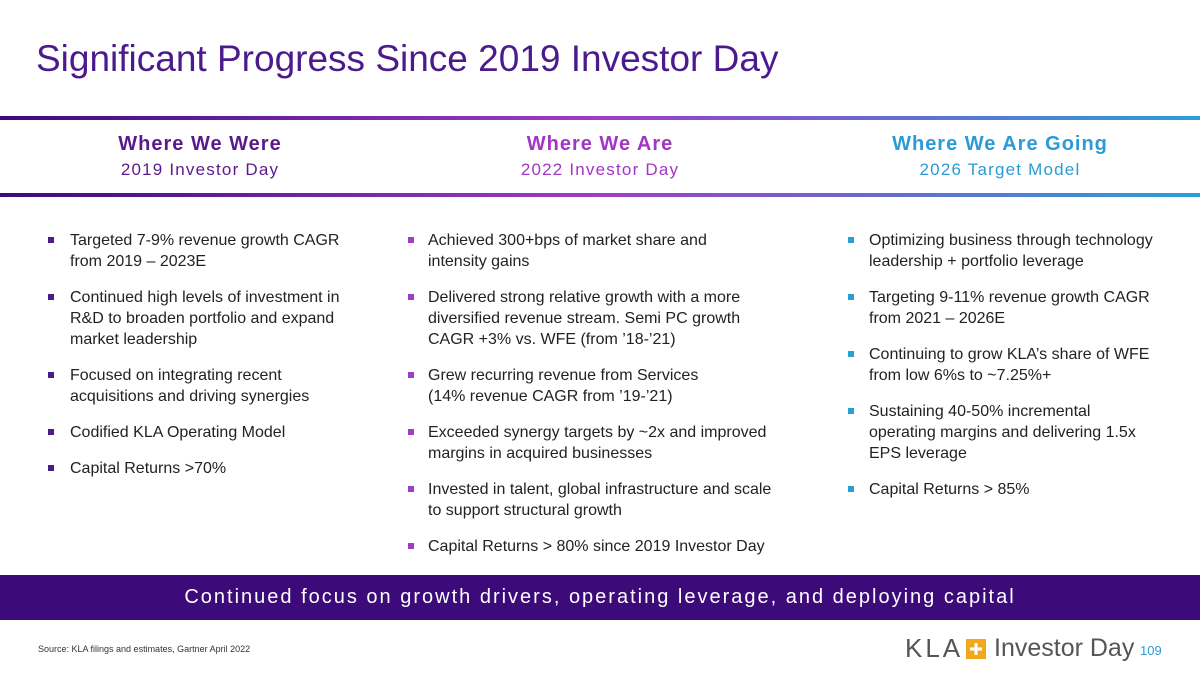 The width and height of the screenshot is (1200, 675). I want to click on column-heading: Where We Were, so click(200, 144).